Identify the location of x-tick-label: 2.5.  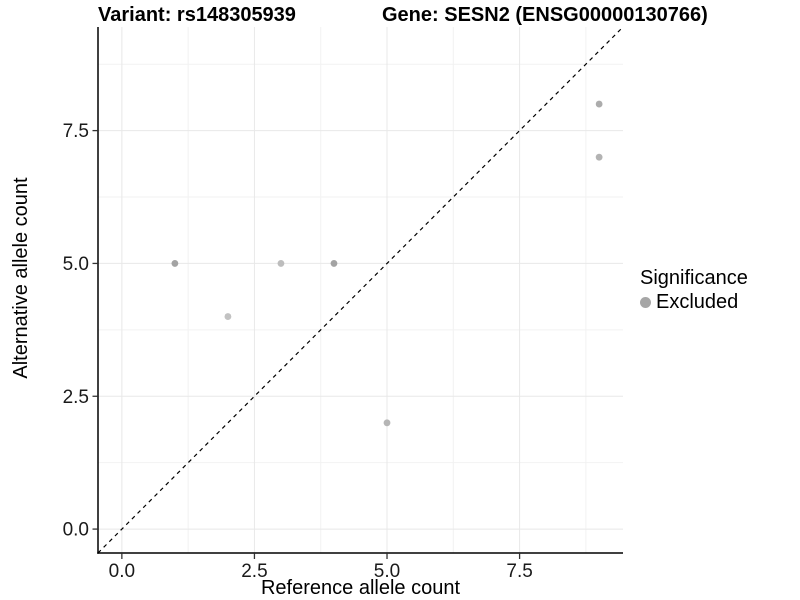
(254, 571).